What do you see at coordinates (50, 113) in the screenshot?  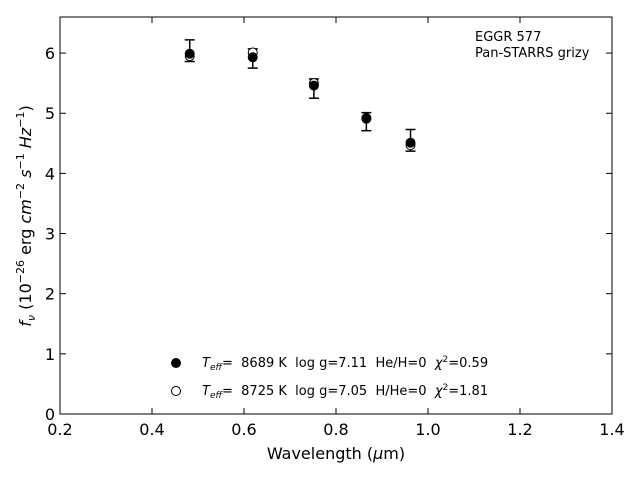 I see `y-tick-label: 5` at bounding box center [50, 113].